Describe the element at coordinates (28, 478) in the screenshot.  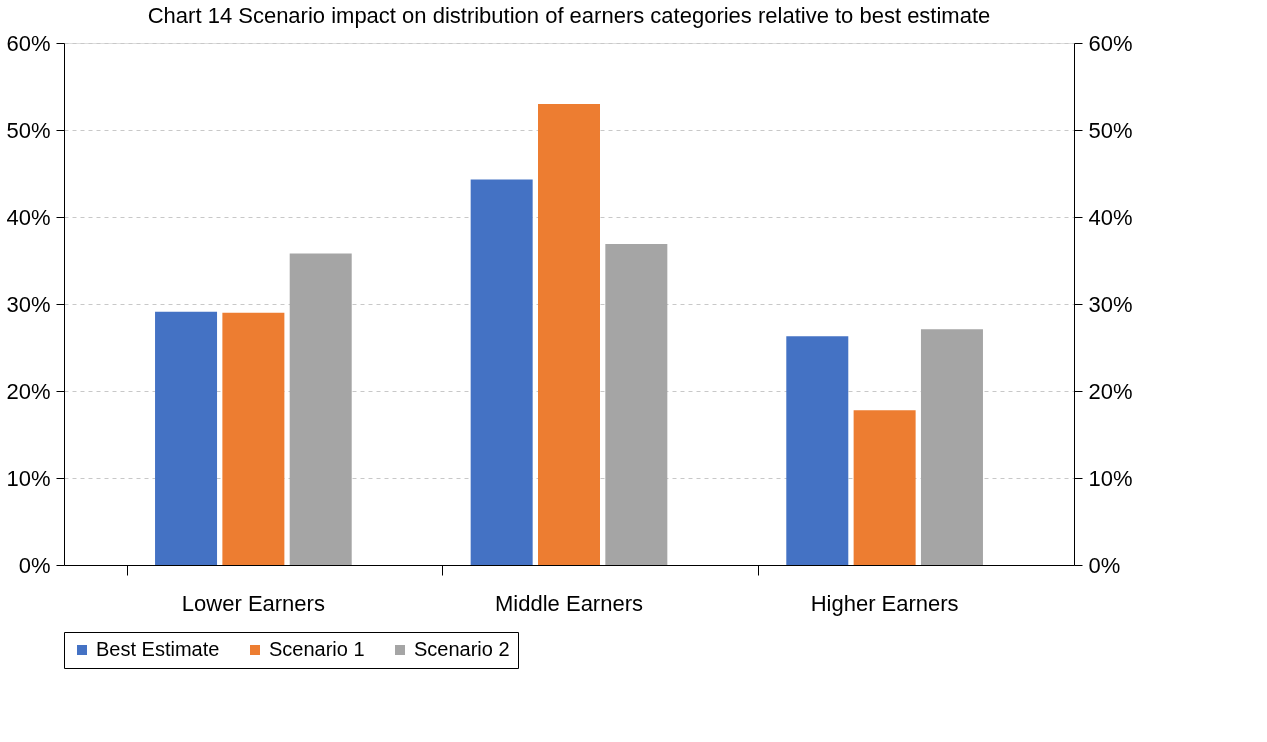
I see `y-tick-label: 10%` at that location.